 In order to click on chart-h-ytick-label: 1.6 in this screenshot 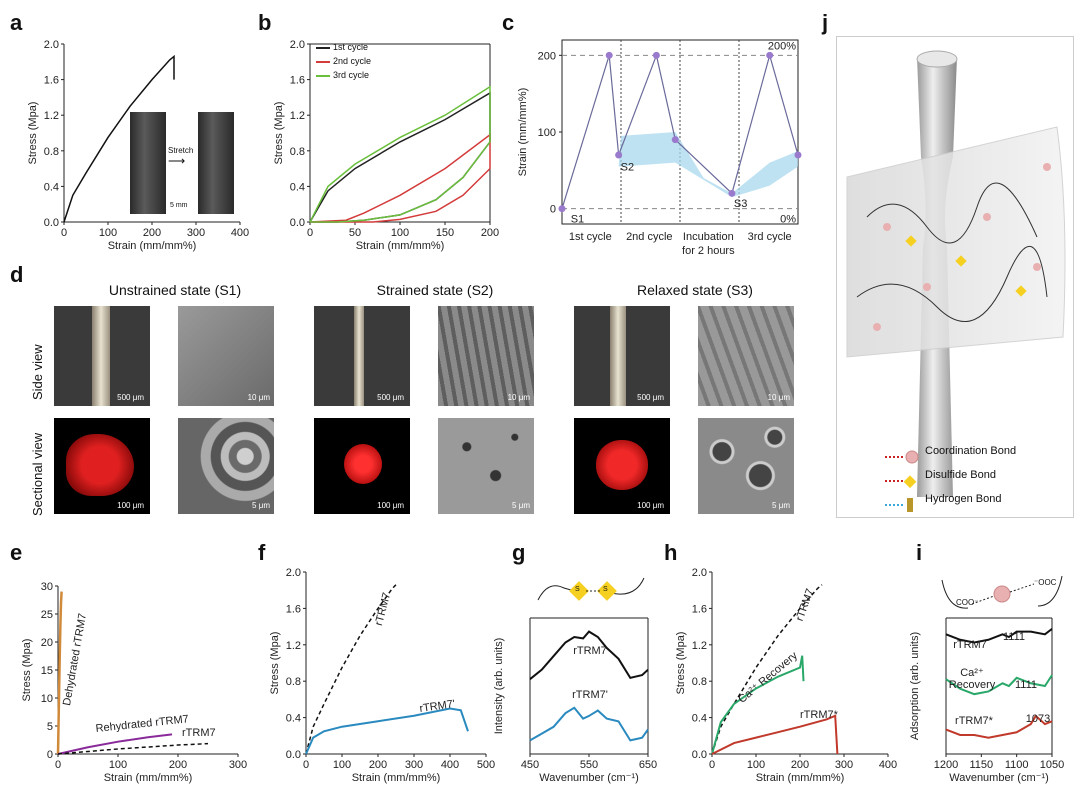, I will do `click(699, 609)`.